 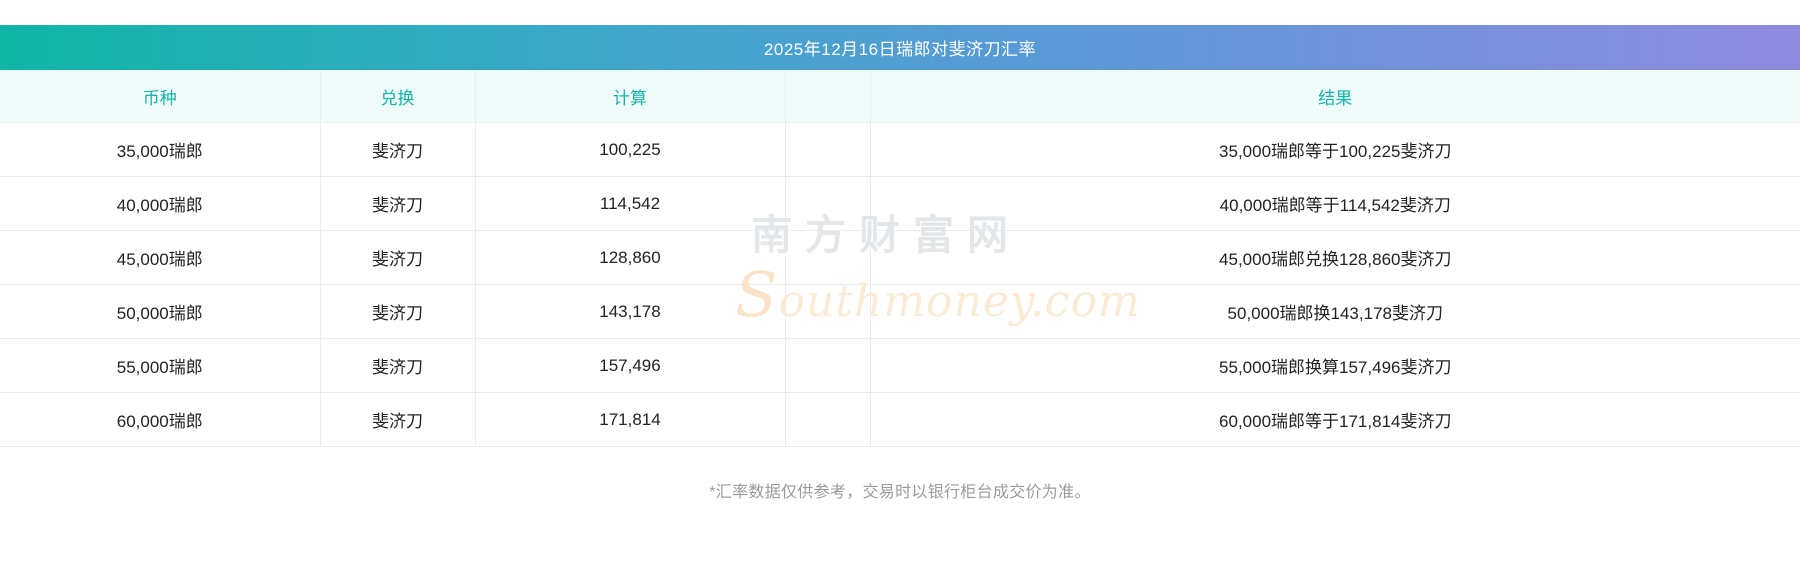 I want to click on cell-currency: 40,000瑞郎, so click(x=160, y=203).